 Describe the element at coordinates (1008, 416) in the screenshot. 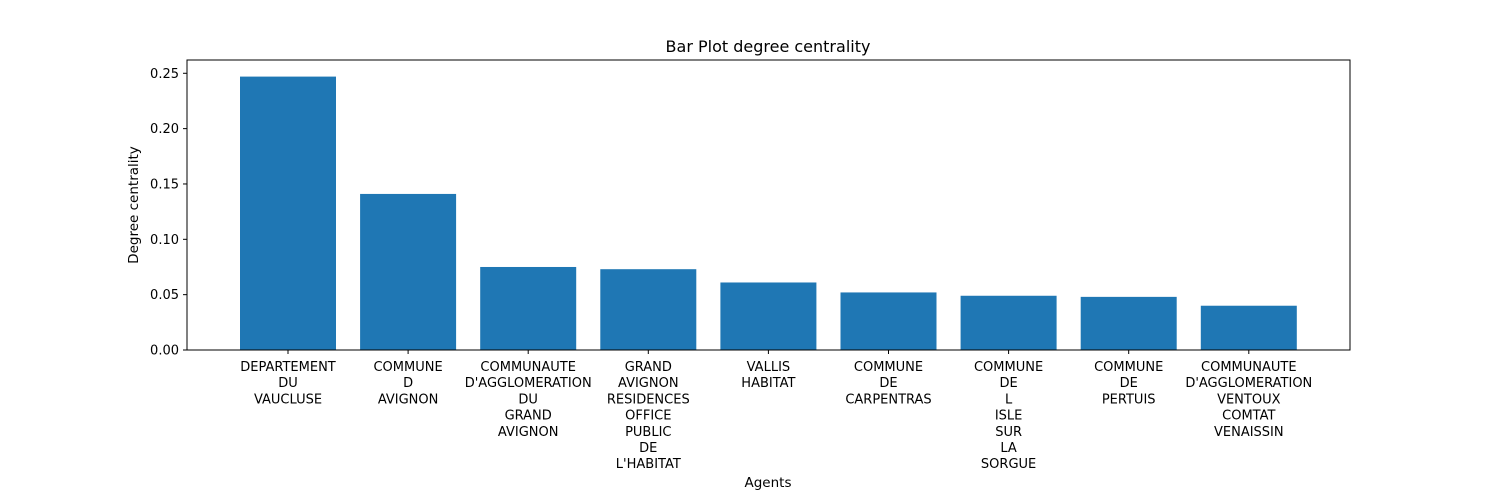

I see `x-tick-label: COMMUNE DE L ISLE SUR LA SORGUE` at that location.